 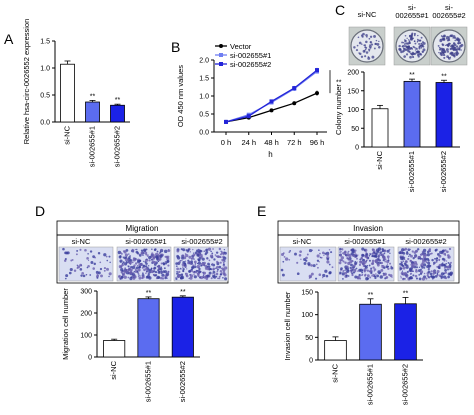 I want to click on image-label: si-002655#1, so click(x=411, y=11).